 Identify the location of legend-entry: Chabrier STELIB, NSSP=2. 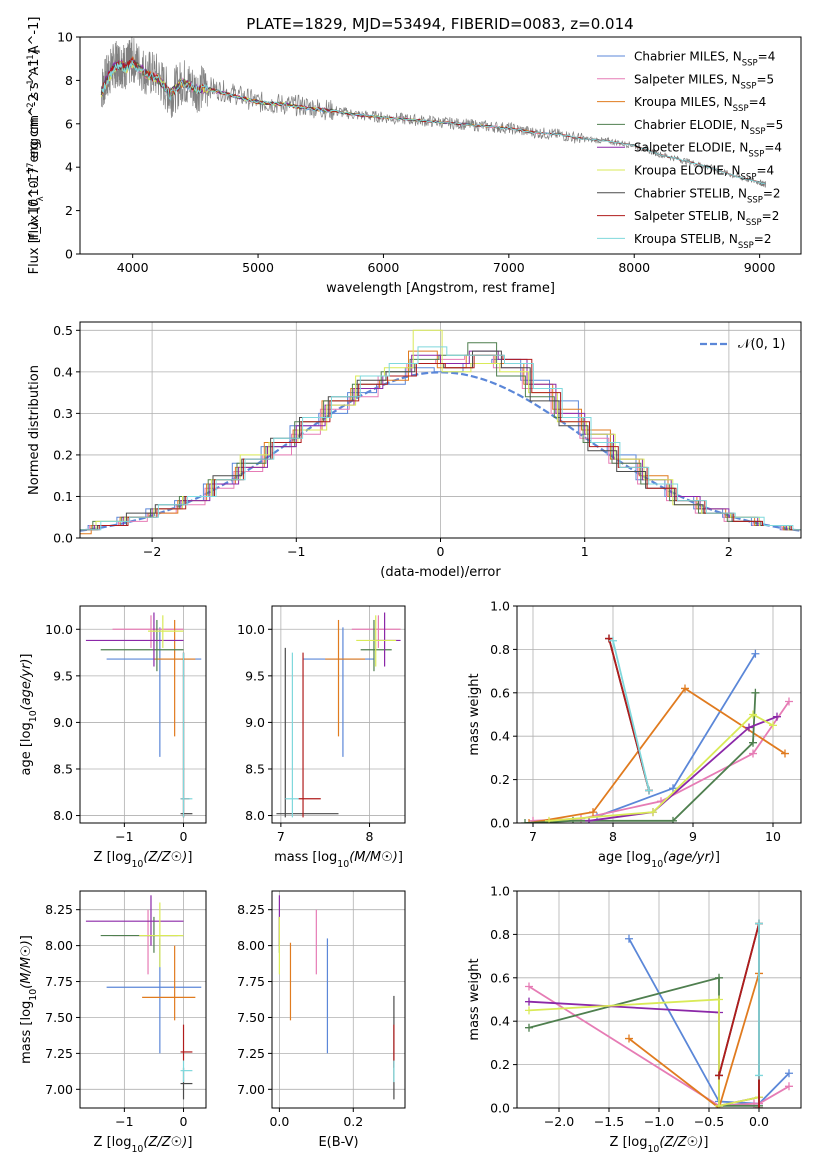
(707, 195).